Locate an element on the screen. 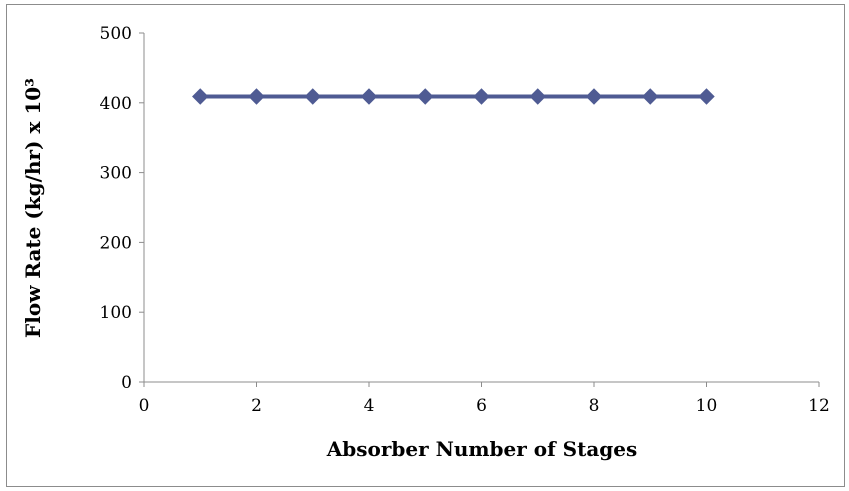  y-tick-label: 100 is located at coordinates (116, 313).